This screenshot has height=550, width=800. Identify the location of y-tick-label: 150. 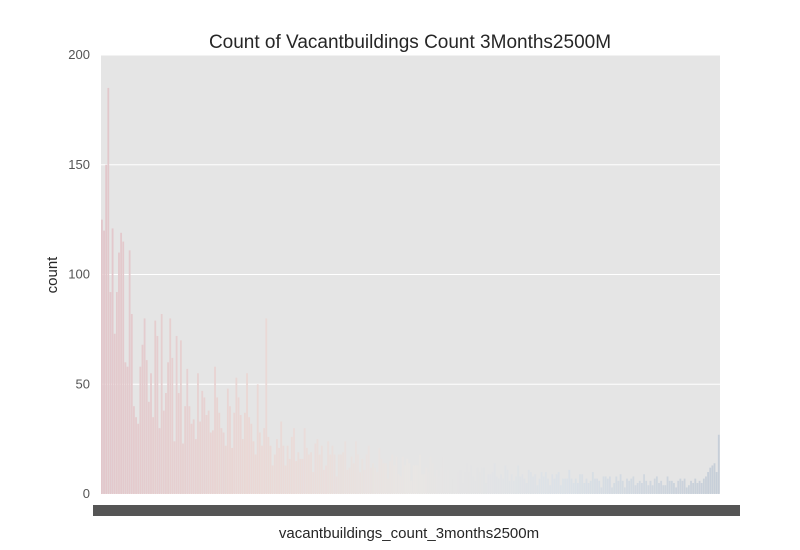
(79, 164).